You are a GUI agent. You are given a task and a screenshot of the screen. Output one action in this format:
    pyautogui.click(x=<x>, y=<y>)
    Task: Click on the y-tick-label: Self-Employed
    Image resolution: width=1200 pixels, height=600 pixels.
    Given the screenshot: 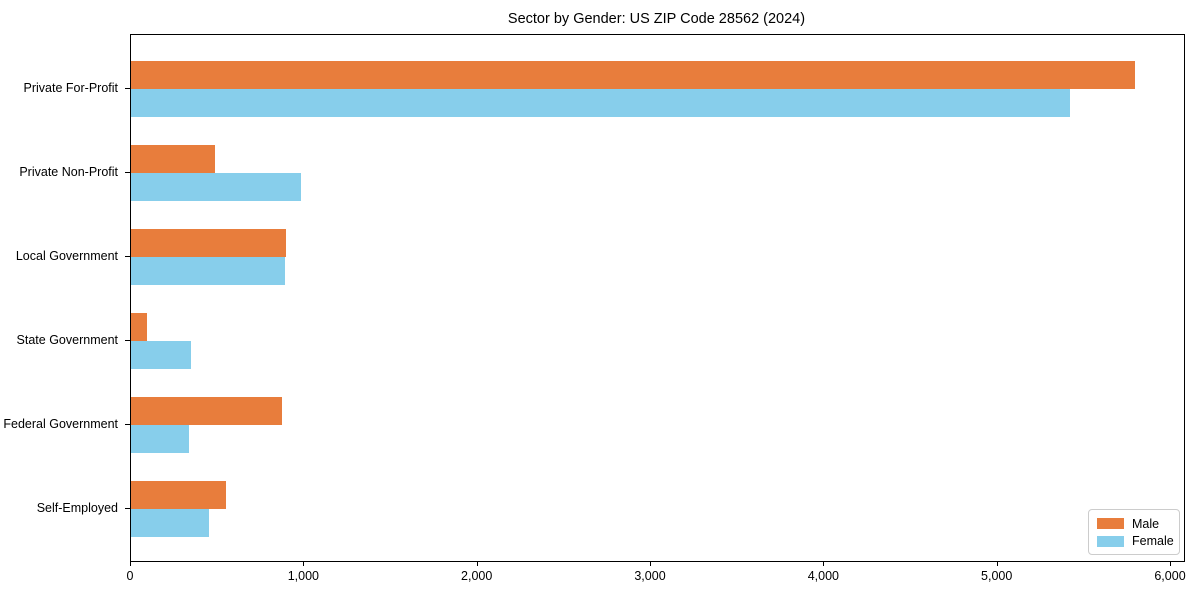 What is the action you would take?
    pyautogui.click(x=77, y=508)
    